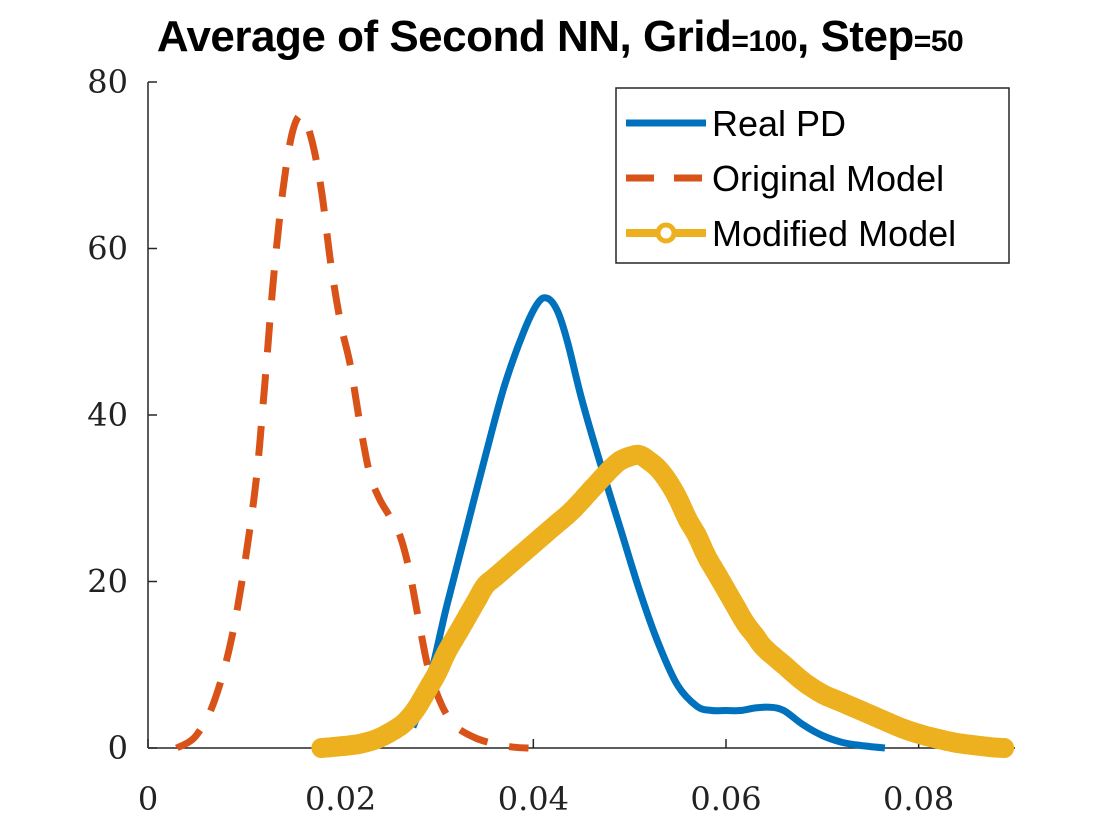 Image resolution: width=1120 pixels, height=840 pixels. What do you see at coordinates (779, 123) in the screenshot?
I see `legend-label-real-pd: Real PD` at bounding box center [779, 123].